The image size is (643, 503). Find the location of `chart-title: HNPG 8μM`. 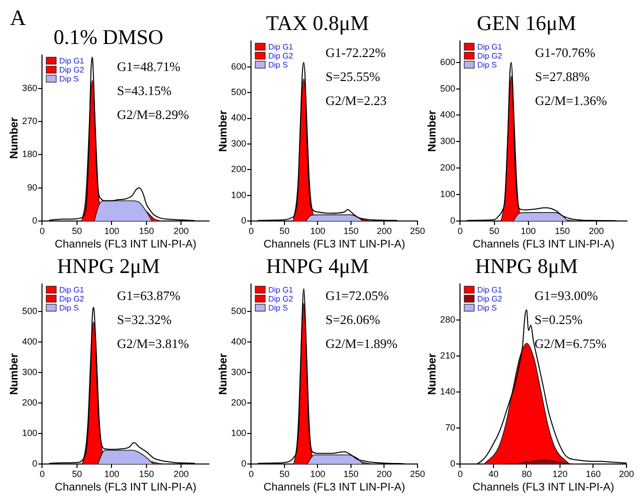

chart-title: HNPG 8μM is located at coordinates (526, 266).